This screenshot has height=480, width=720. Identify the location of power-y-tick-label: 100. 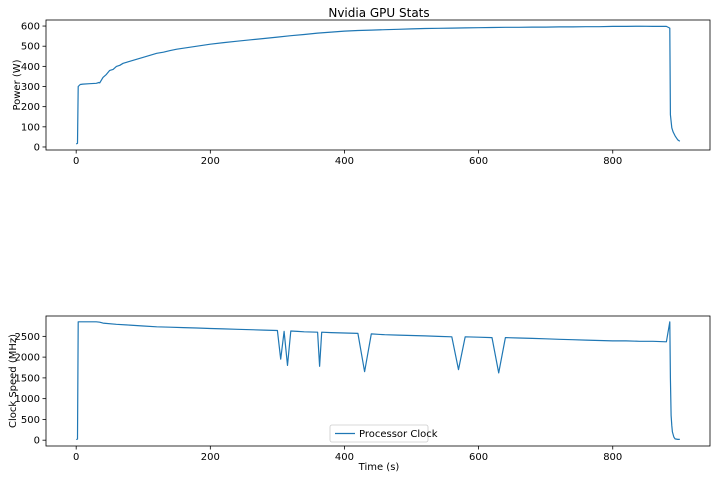
(30, 127).